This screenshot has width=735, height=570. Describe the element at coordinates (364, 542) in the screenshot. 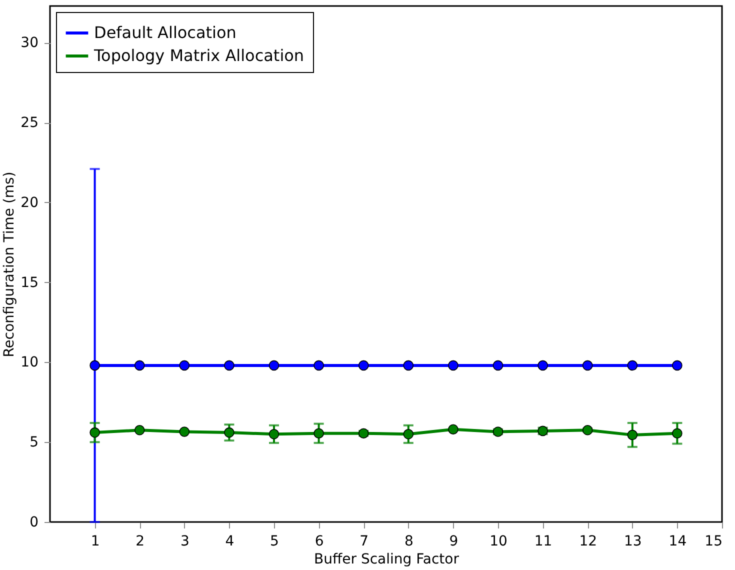

I see `x-tick-label: 7` at that location.